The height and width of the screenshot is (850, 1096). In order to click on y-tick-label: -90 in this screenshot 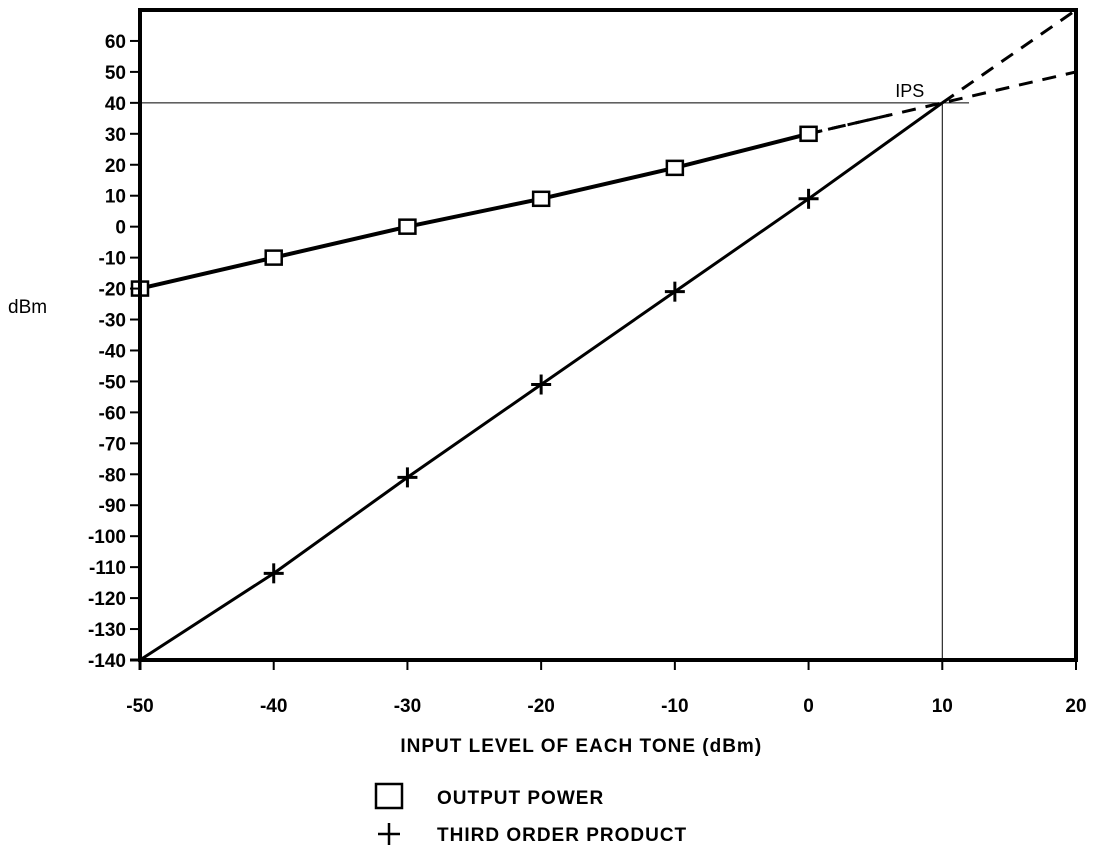, I will do `click(112, 506)`.